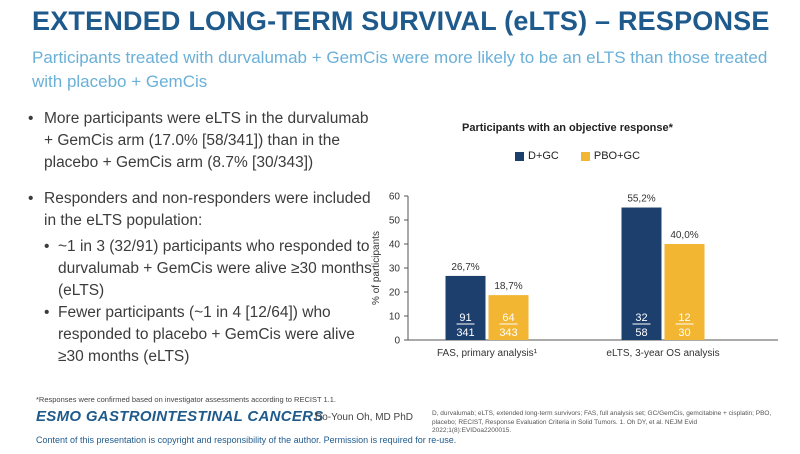  I want to click on bar-numerator-label: 91, so click(465, 318).